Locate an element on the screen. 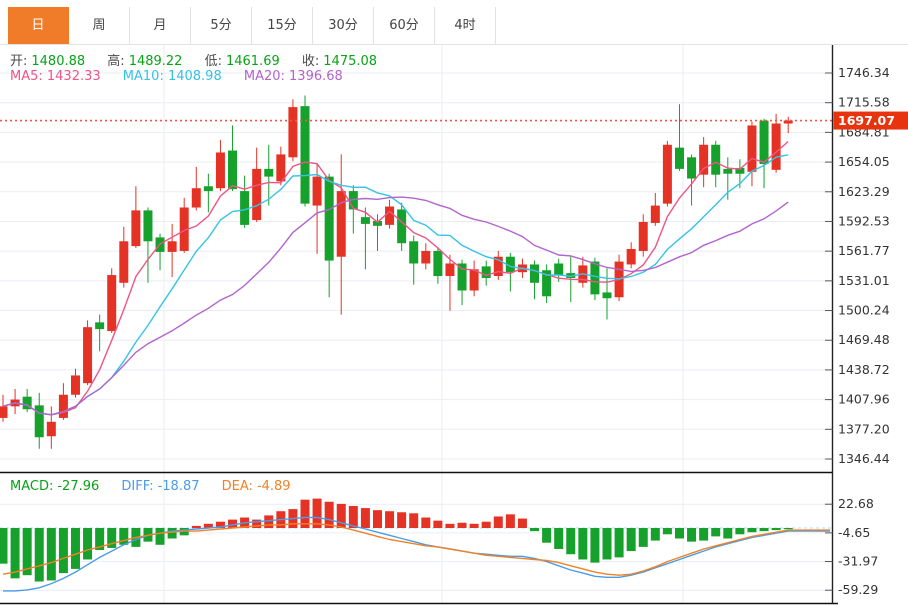  timeframe-tab-15分: 15分 is located at coordinates (282, 25).